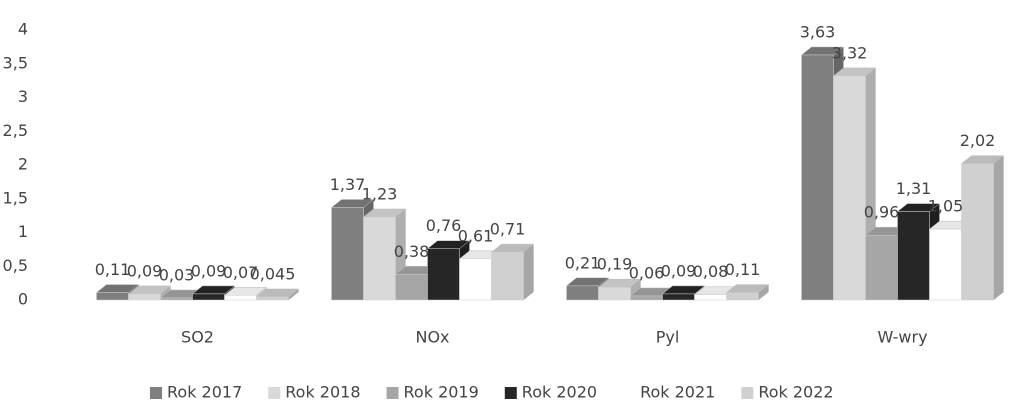 This screenshot has height=405, width=1022. What do you see at coordinates (615, 264) in the screenshot?
I see `data-label: 0,19` at bounding box center [615, 264].